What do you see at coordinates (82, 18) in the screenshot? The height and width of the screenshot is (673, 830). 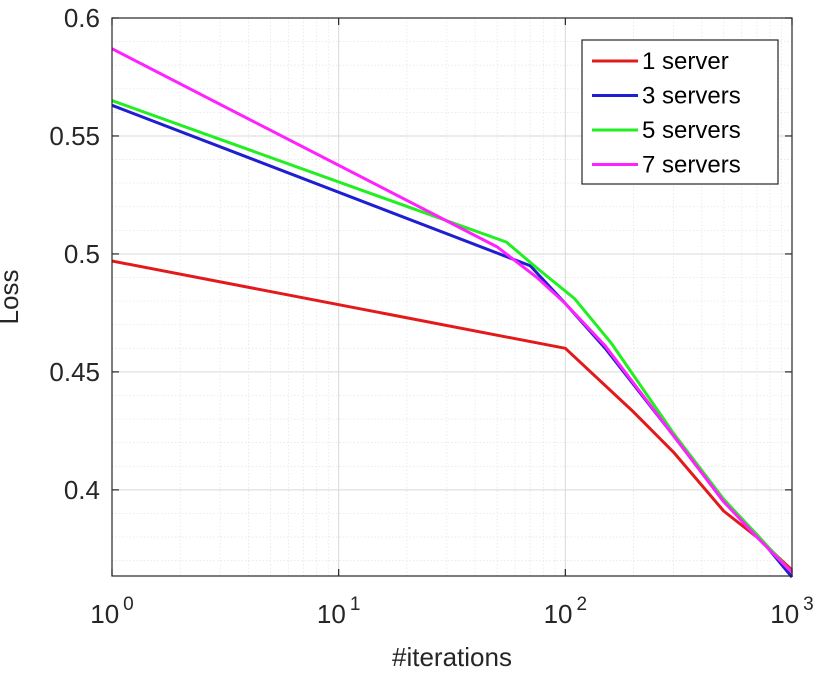 I see `y-tick-label: 0.6` at bounding box center [82, 18].